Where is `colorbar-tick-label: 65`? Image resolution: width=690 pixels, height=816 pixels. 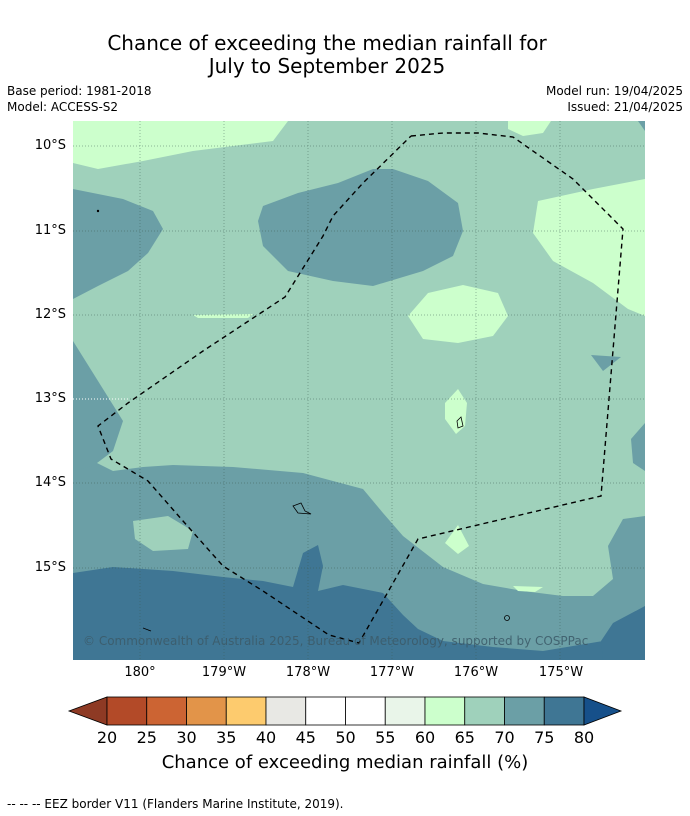 colorbar-tick-label: 65 is located at coordinates (464, 737).